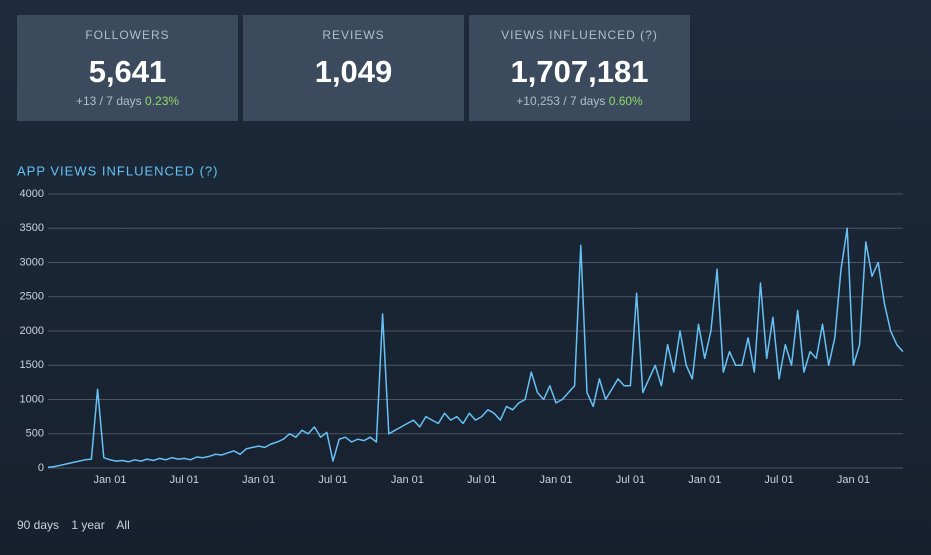  I want to click on range-link: All, so click(123, 525).